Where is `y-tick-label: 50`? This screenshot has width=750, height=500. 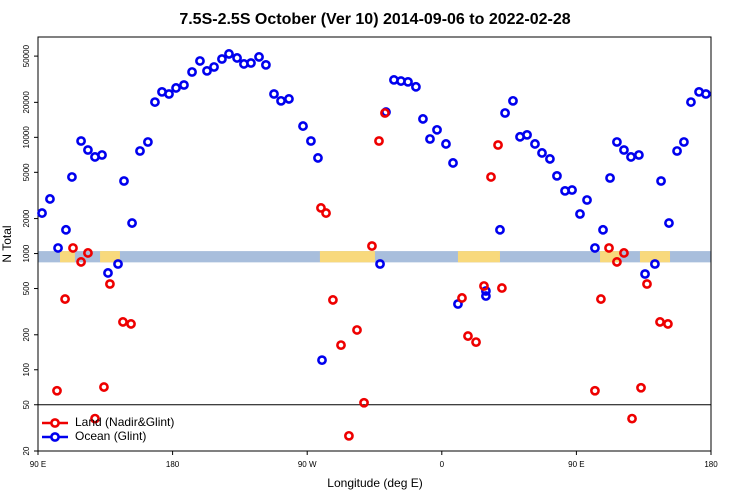 y-tick-label: 50 is located at coordinates (26, 404).